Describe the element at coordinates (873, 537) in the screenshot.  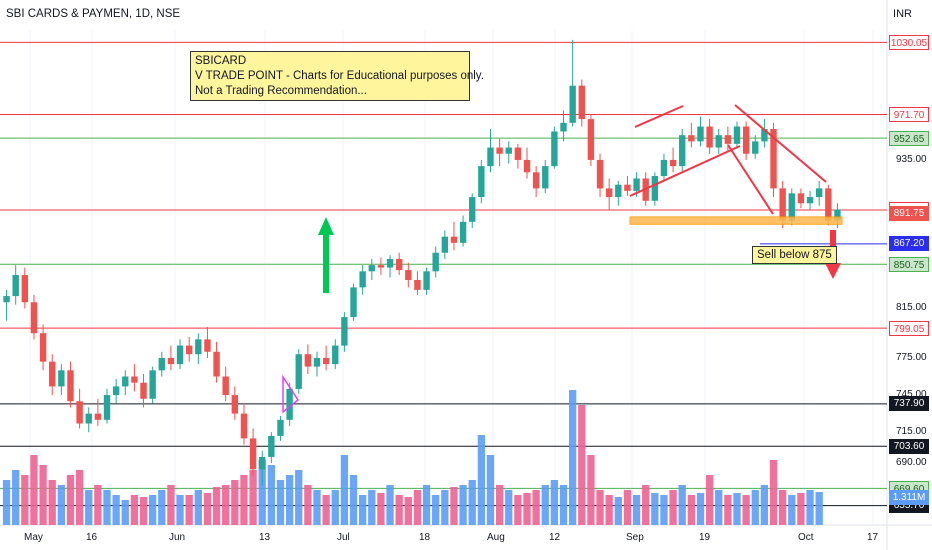
I see `time-tick-label: 17` at that location.